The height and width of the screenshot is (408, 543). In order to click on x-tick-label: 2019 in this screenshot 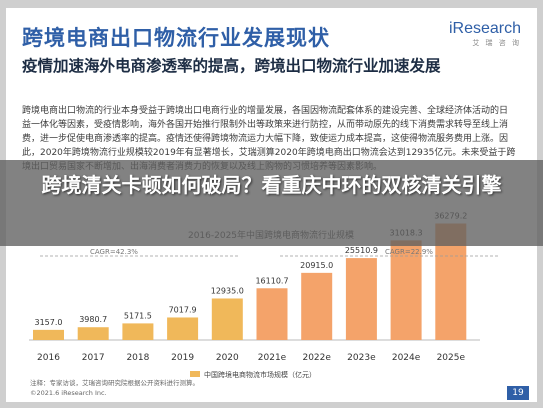, I will do `click(182, 358)`.